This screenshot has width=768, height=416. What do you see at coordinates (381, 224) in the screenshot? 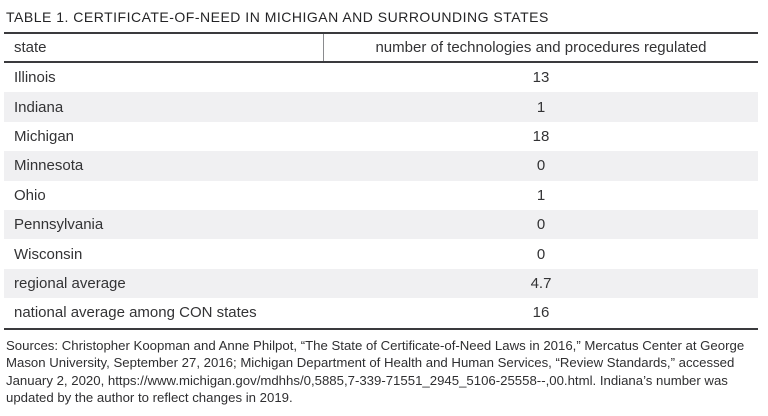
I see `table-row: Pennsylvania 0` at bounding box center [381, 224].